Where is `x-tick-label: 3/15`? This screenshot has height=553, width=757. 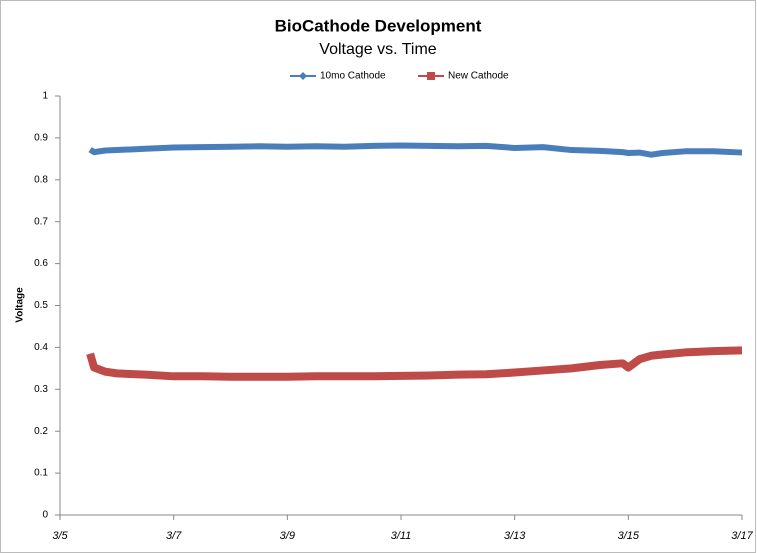
x-tick-label: 3/15 is located at coordinates (629, 536).